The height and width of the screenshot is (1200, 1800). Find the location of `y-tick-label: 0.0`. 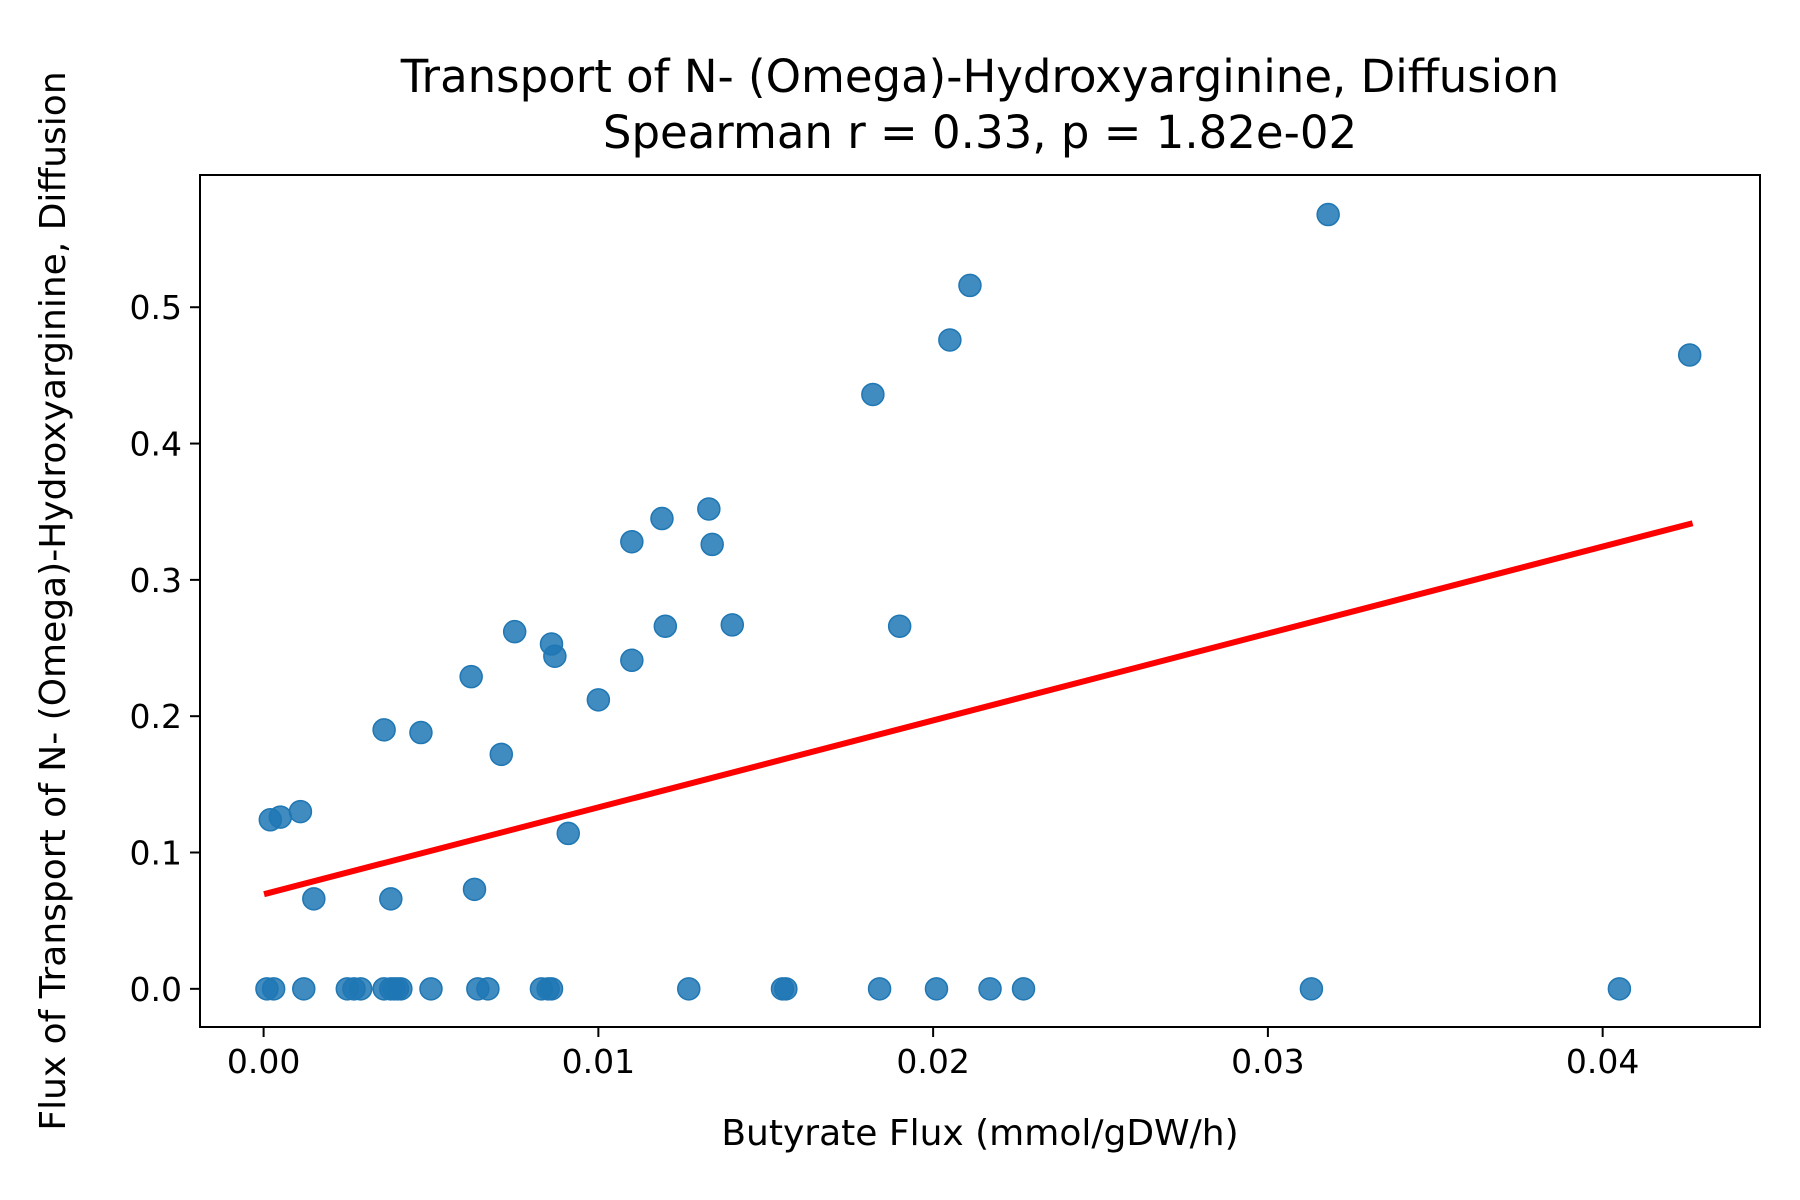

y-tick-label: 0.0 is located at coordinates (156, 989).